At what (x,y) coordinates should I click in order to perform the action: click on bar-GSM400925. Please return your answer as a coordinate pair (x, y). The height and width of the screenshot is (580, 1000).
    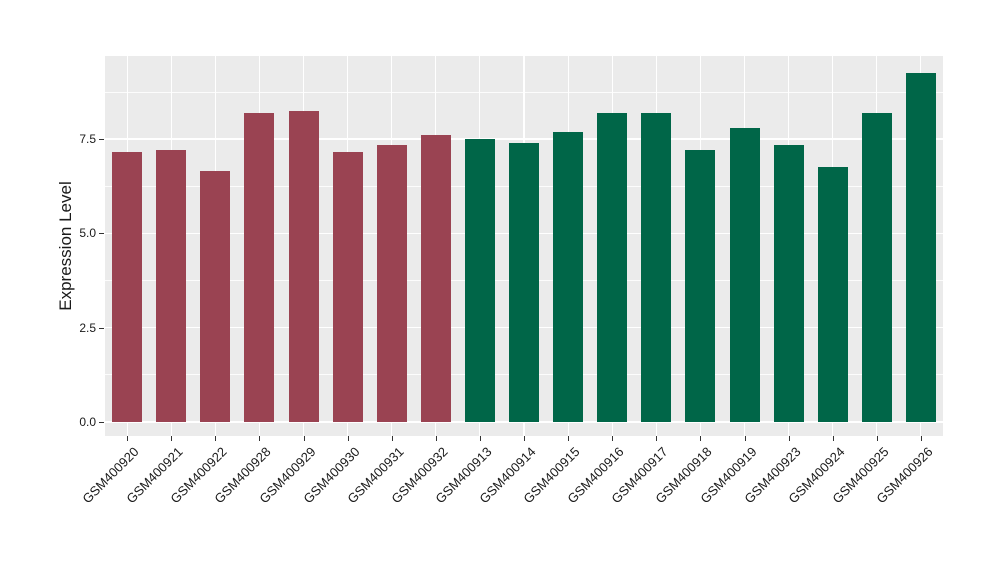
    Looking at the image, I should click on (876, 267).